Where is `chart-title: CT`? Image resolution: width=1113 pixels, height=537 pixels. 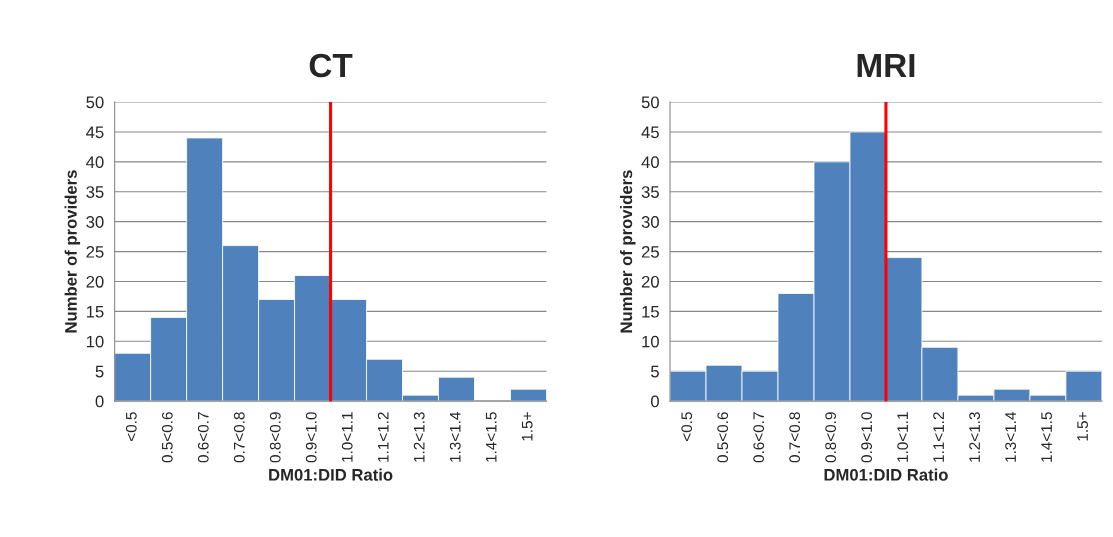 chart-title: CT is located at coordinates (331, 65).